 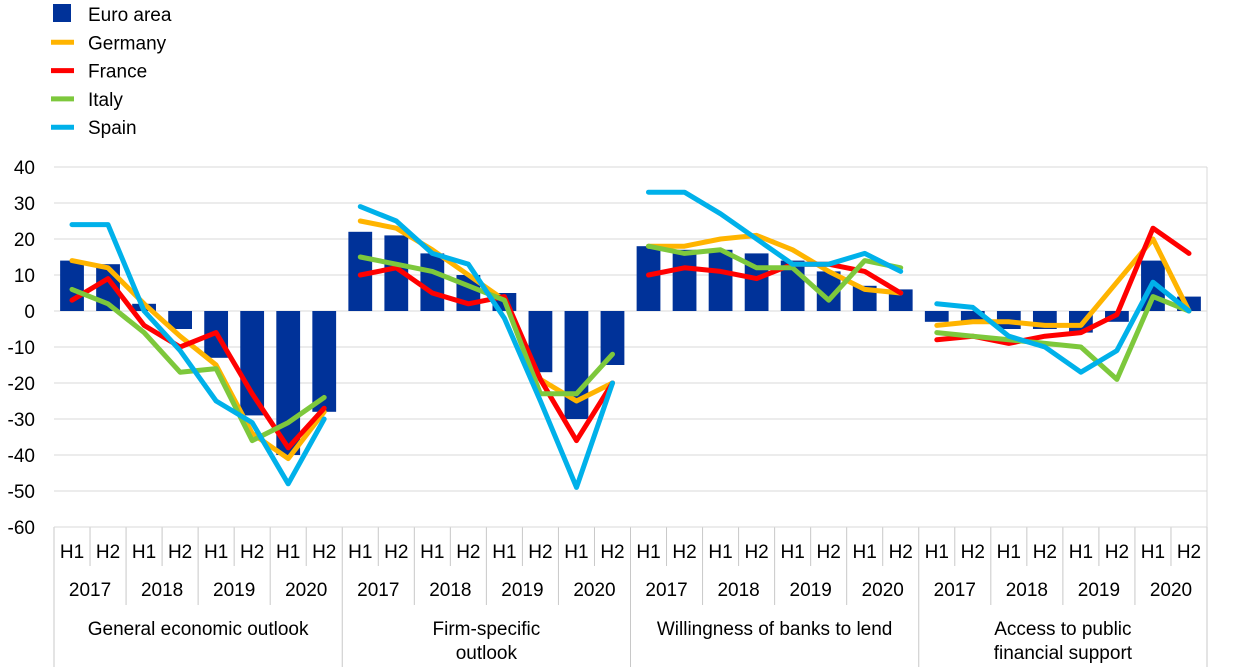 I want to click on legend-label-germany: Germany, so click(x=127, y=43).